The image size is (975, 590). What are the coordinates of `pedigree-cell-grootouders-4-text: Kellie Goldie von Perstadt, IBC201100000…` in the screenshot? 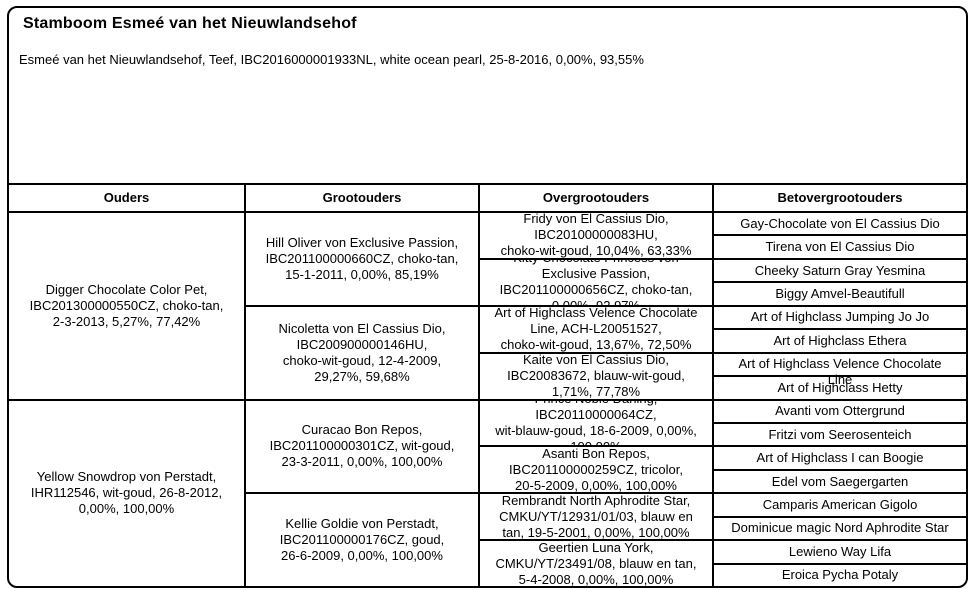 It's located at (362, 540).